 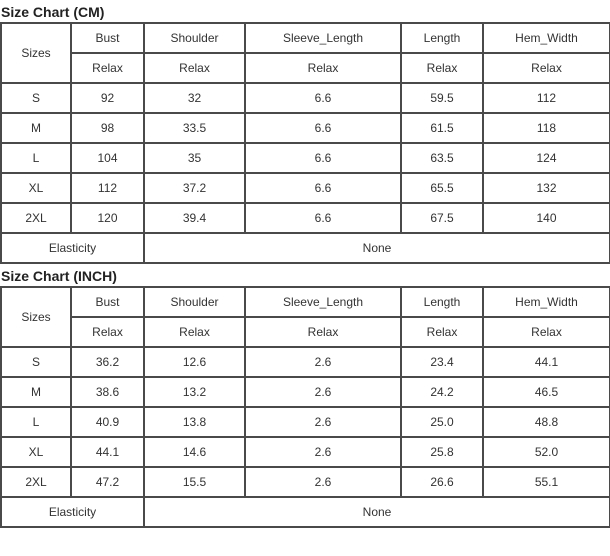 What do you see at coordinates (546, 158) in the screenshot?
I see `value-cell: 124` at bounding box center [546, 158].